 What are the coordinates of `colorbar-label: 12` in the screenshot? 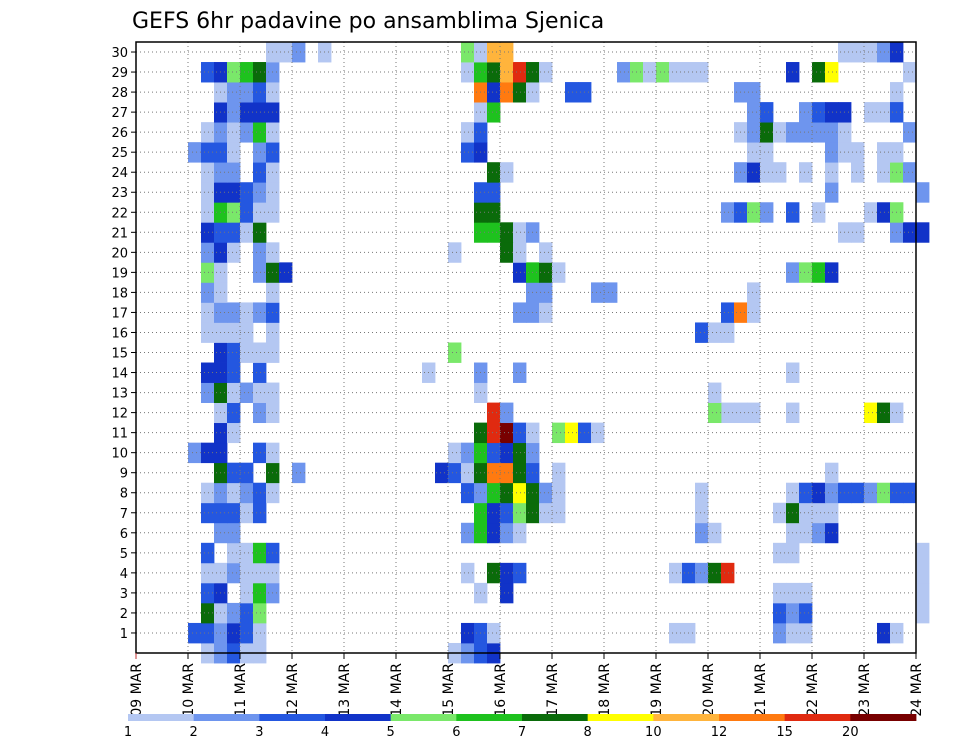 It's located at (719, 732).